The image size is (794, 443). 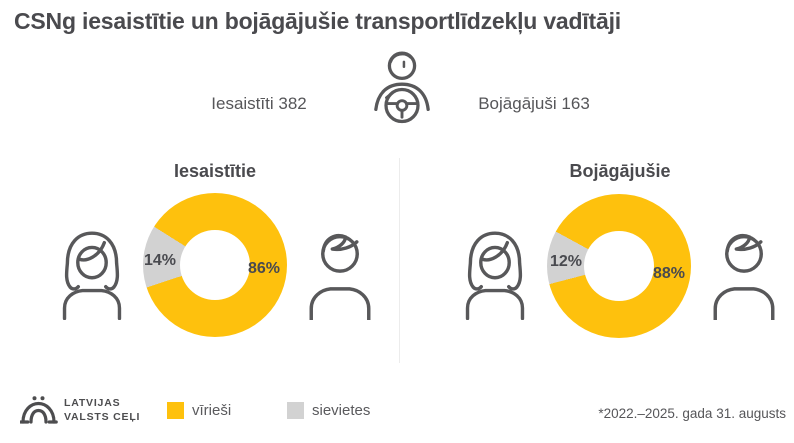 I want to click on chart-title-killed: Bojāgājušie, so click(x=620, y=171).